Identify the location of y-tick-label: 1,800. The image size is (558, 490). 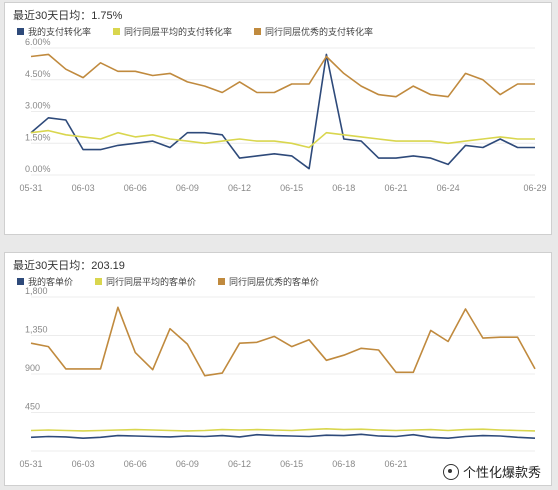
(36, 291).